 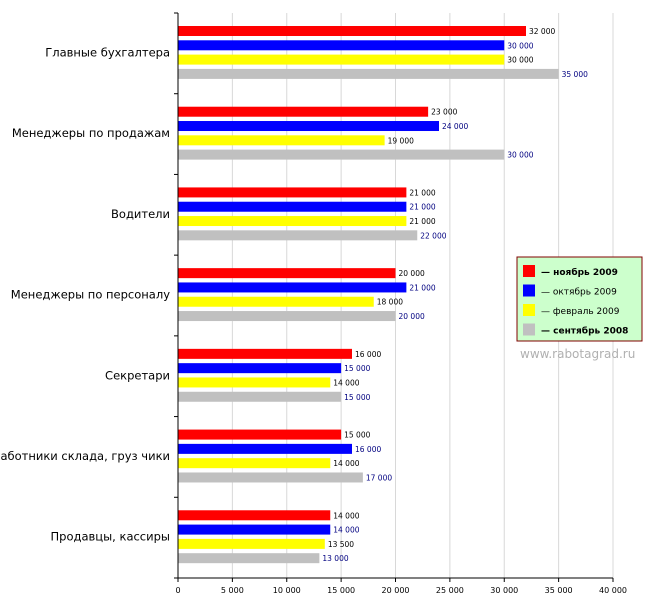 What do you see at coordinates (137, 375) in the screenshot?
I see `category-label: Секретари` at bounding box center [137, 375].